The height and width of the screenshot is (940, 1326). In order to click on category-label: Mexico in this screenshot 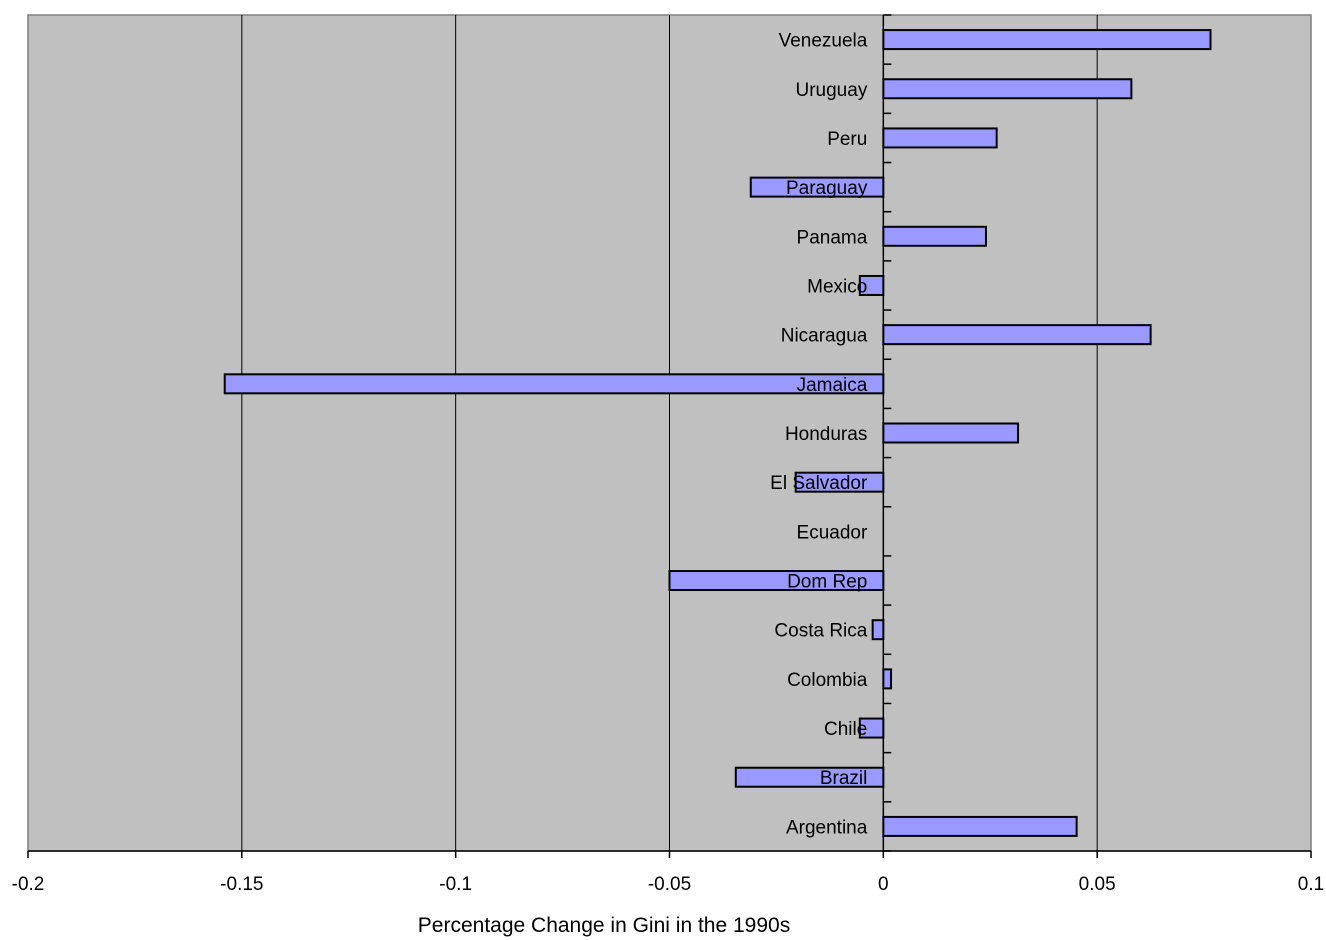, I will do `click(837, 286)`.